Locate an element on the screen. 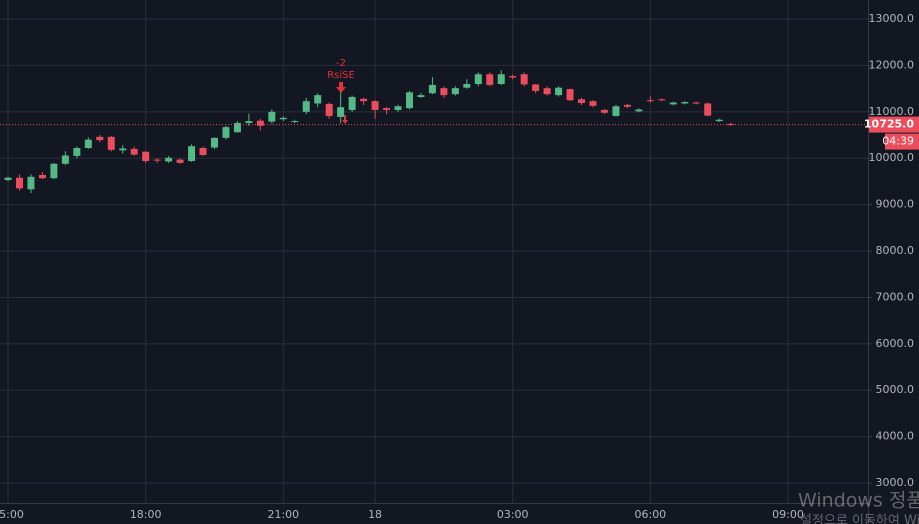 This screenshot has width=919, height=524. signal-arrow is located at coordinates (341, 87).